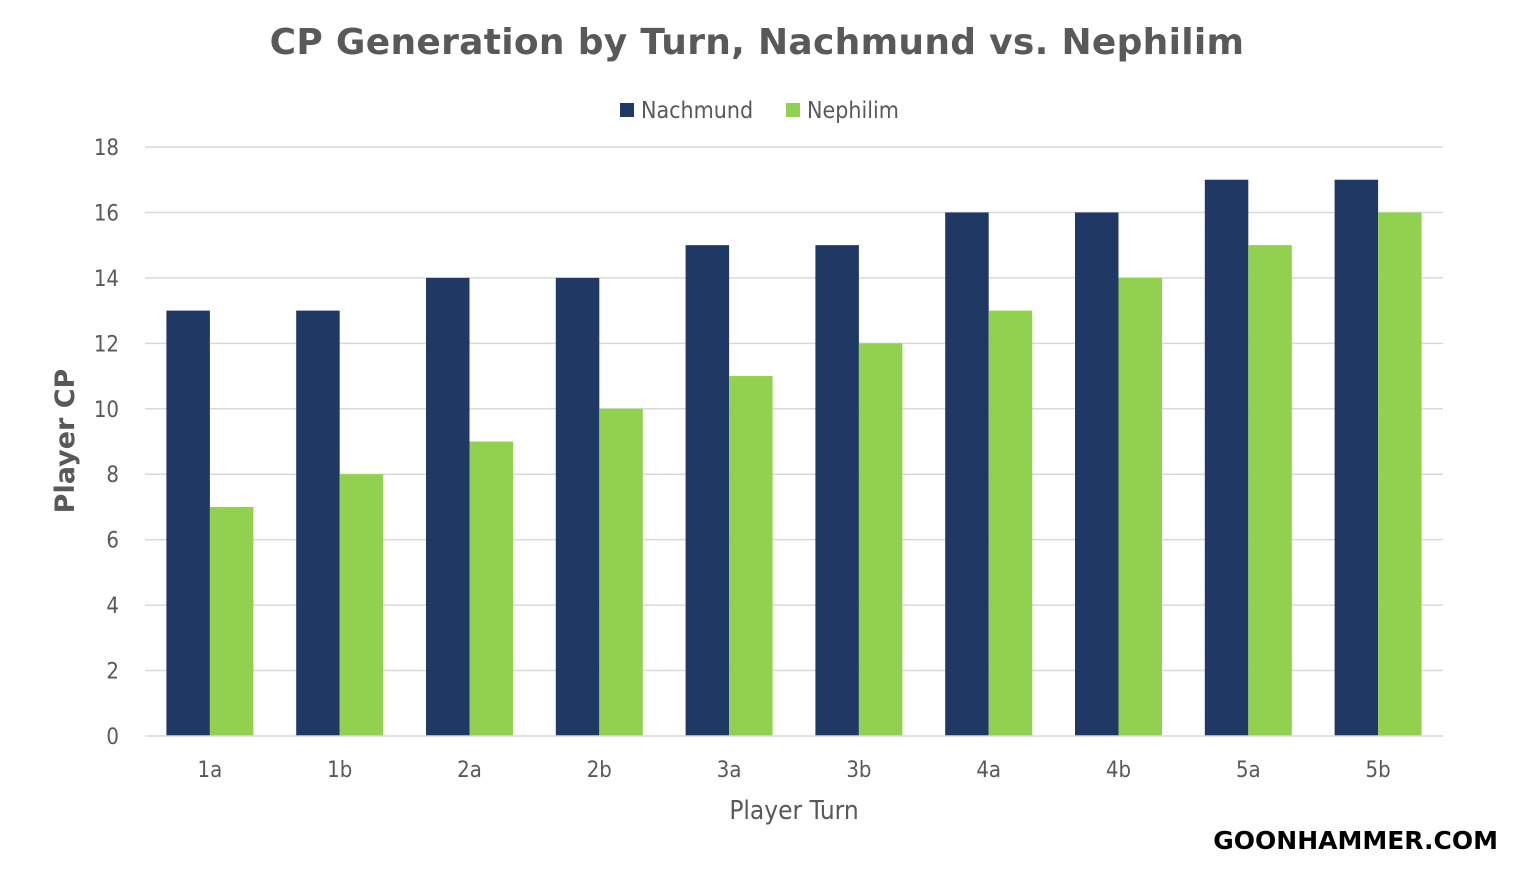 This screenshot has height=875, width=1514. I want to click on x-tick-label: 5b, so click(1378, 770).